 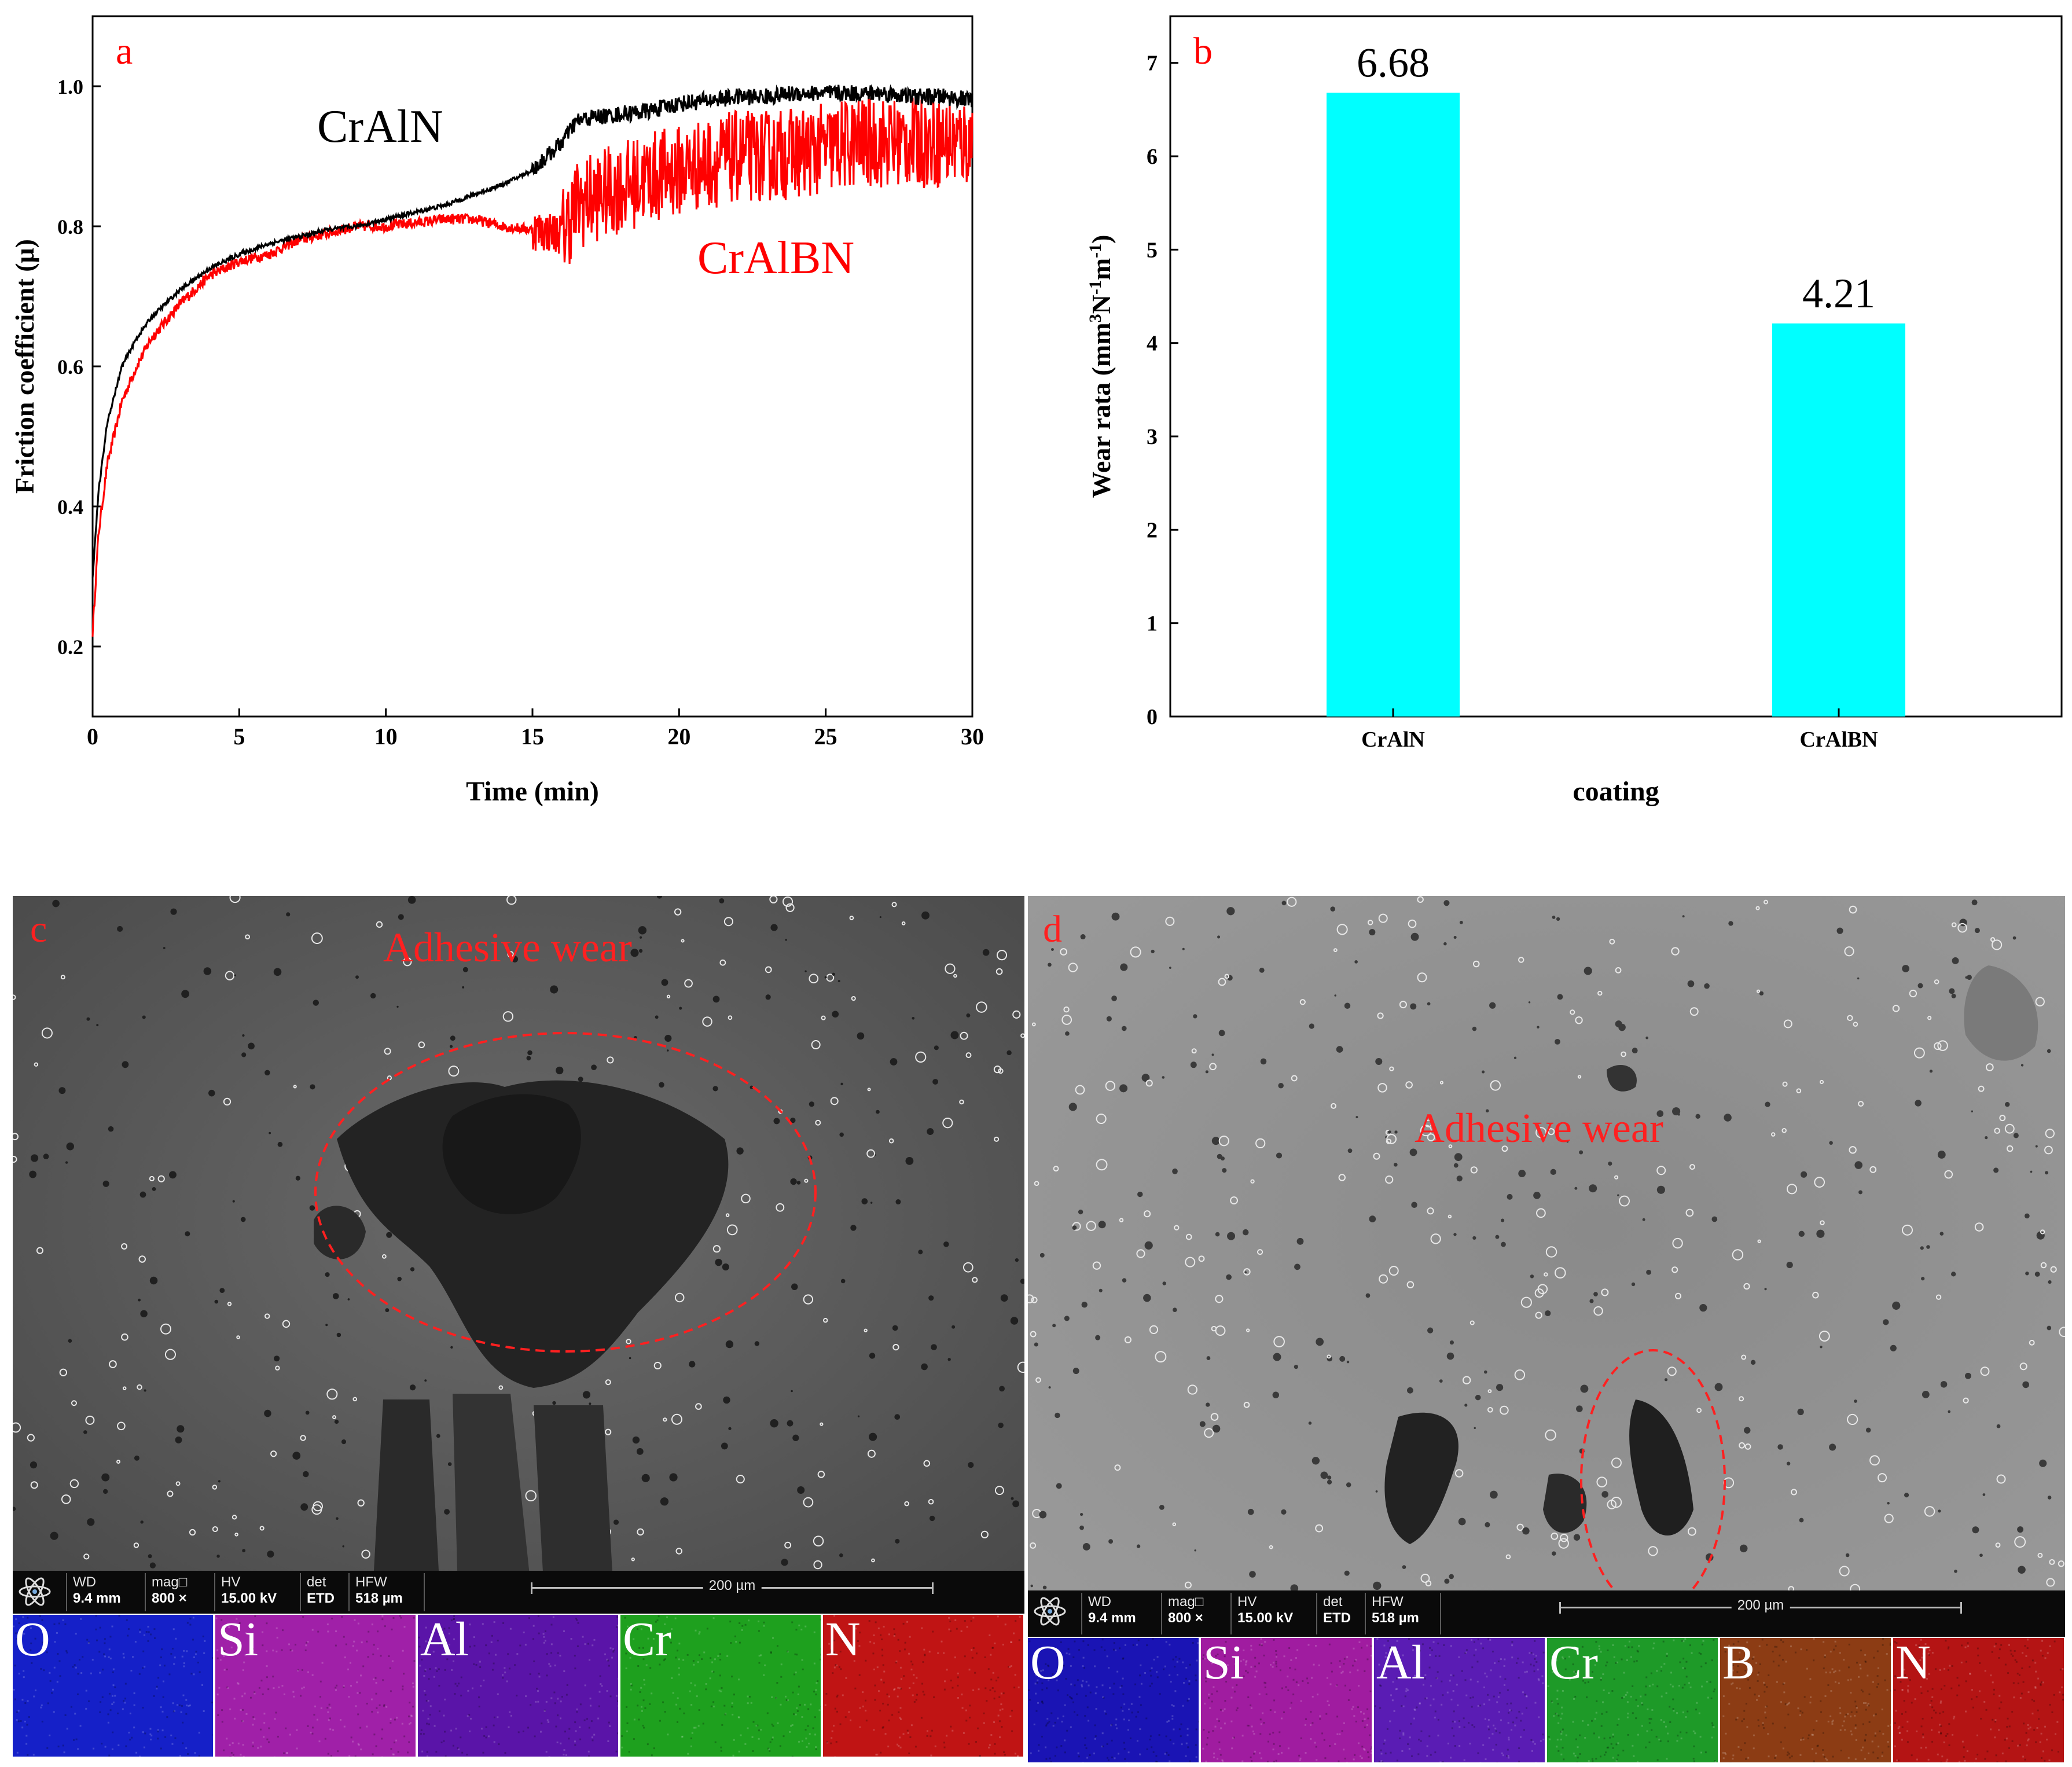 What do you see at coordinates (1653, 1480) in the screenshot?
I see `wear-region-ellipse-d` at bounding box center [1653, 1480].